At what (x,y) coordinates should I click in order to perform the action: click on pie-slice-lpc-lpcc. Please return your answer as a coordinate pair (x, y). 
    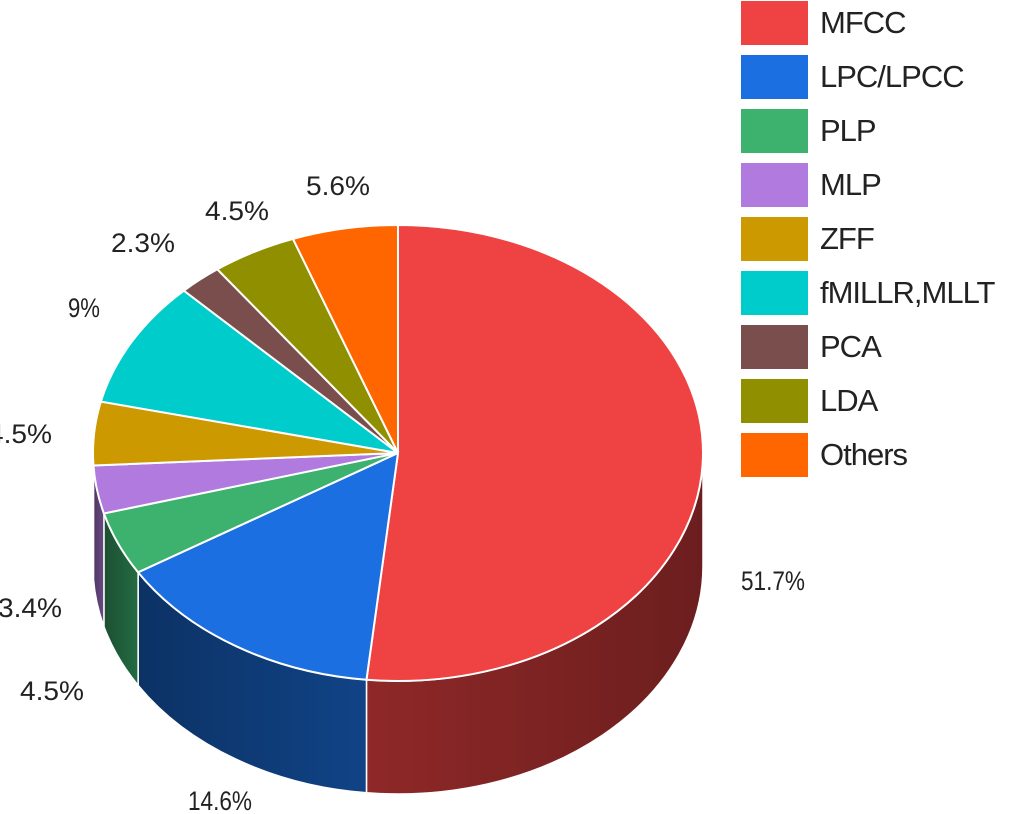
    Looking at the image, I should click on (268, 566).